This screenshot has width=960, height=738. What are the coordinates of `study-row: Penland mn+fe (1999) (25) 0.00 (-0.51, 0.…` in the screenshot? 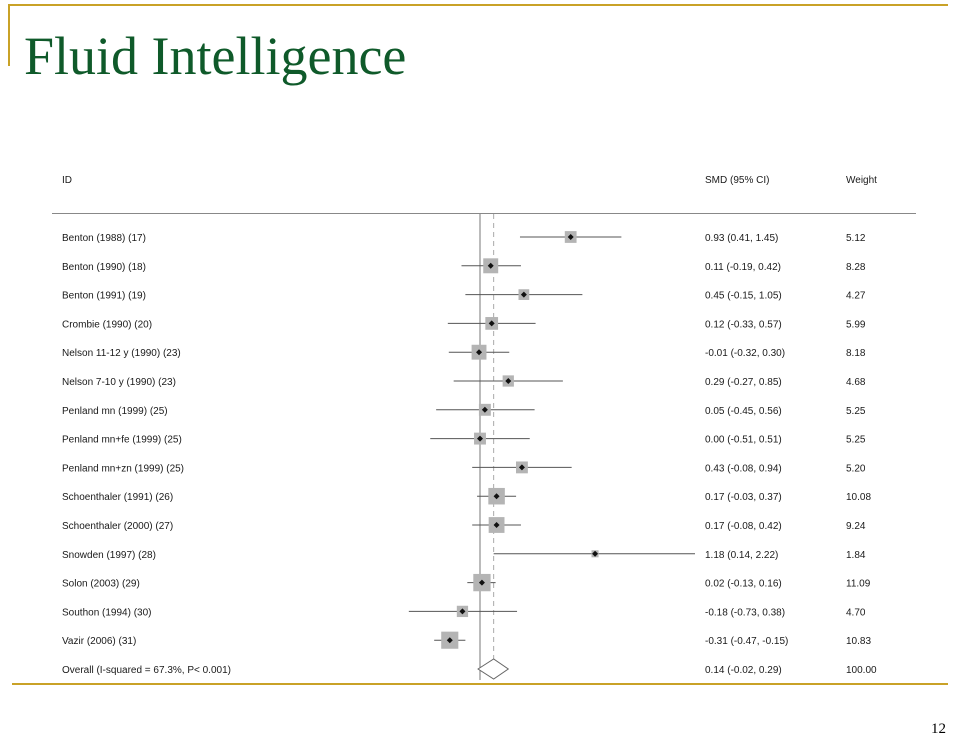 It's located at (464, 439).